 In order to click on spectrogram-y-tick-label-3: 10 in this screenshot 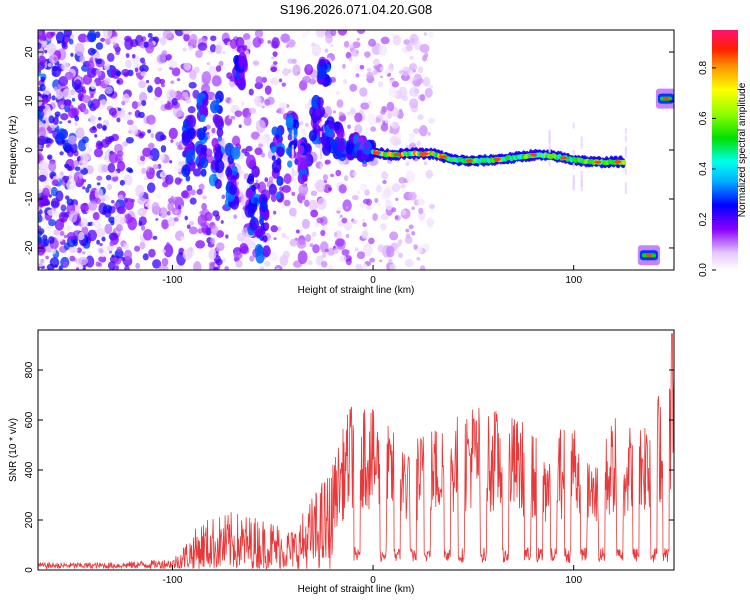, I will do `click(29, 101)`.